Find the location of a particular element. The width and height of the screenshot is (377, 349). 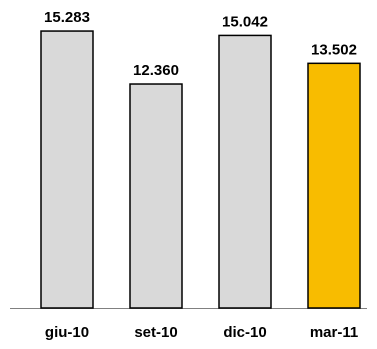

value-label-set-10: 12.360 is located at coordinates (156, 70).